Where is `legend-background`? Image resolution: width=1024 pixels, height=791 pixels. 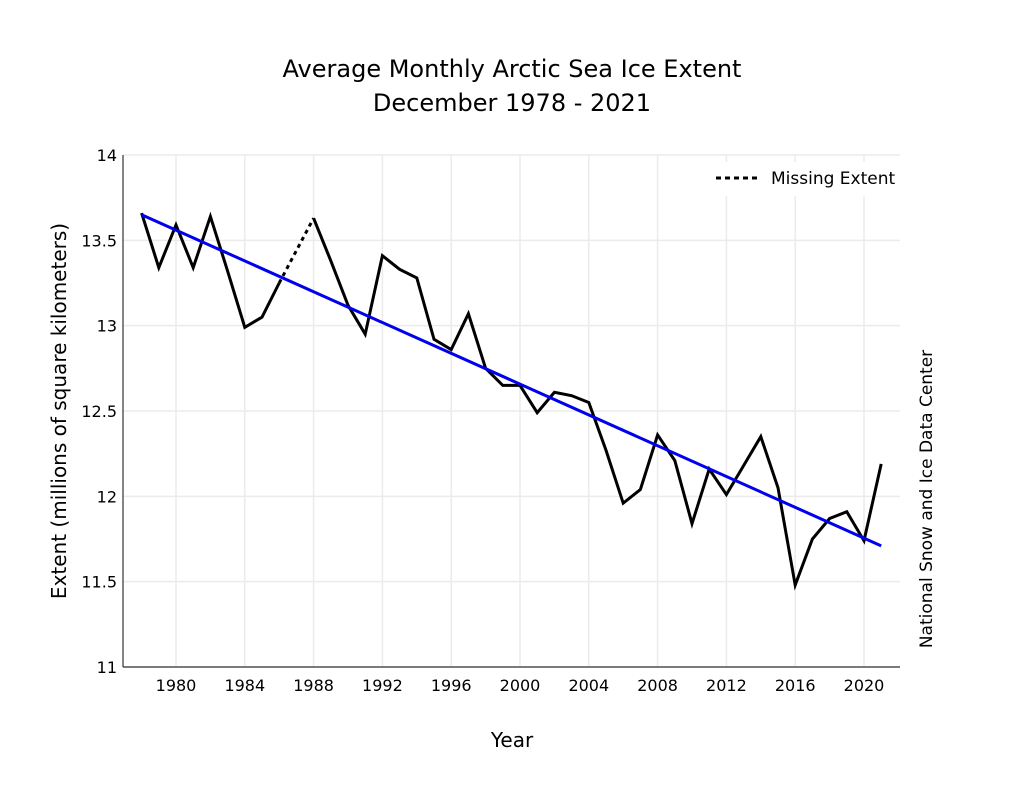
legend-background is located at coordinates (810, 179).